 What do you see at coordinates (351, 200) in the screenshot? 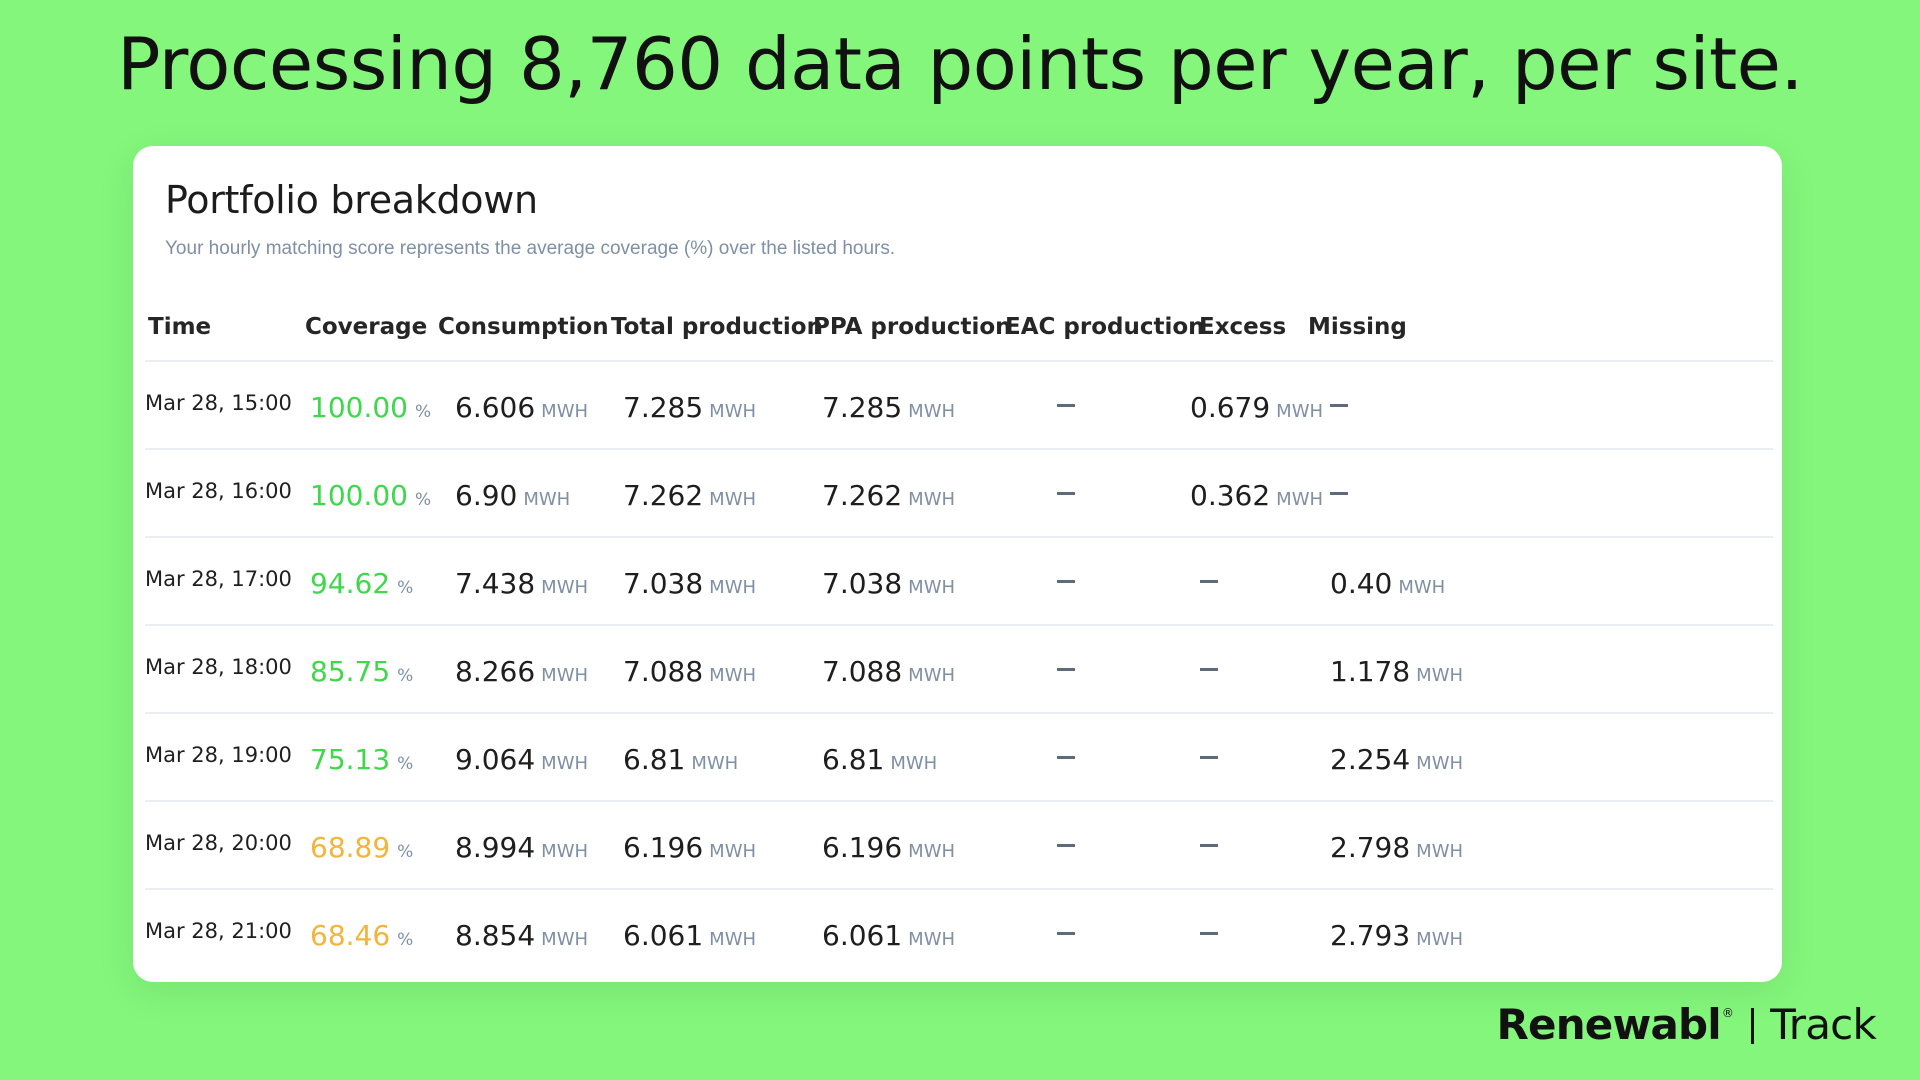
I see `card-title: Portfolio breakdown` at bounding box center [351, 200].